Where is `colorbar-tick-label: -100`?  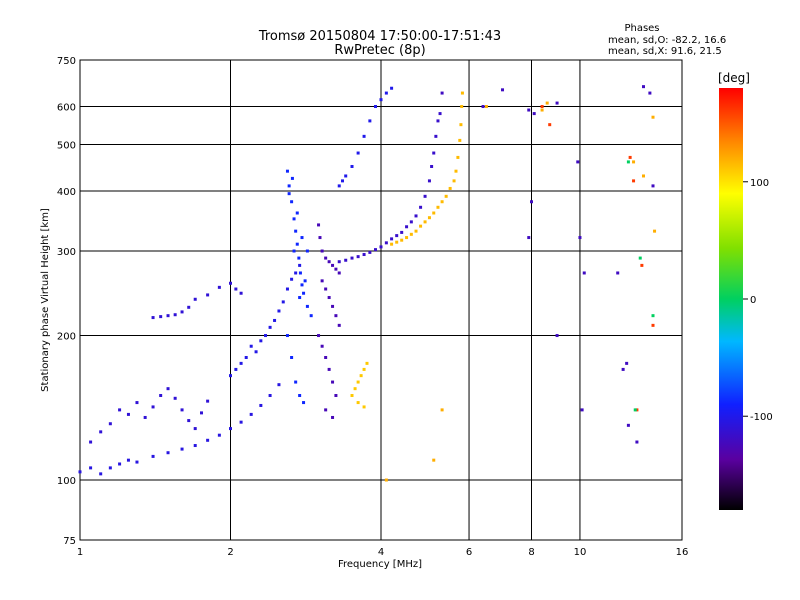 colorbar-tick-label: -100 is located at coordinates (761, 417).